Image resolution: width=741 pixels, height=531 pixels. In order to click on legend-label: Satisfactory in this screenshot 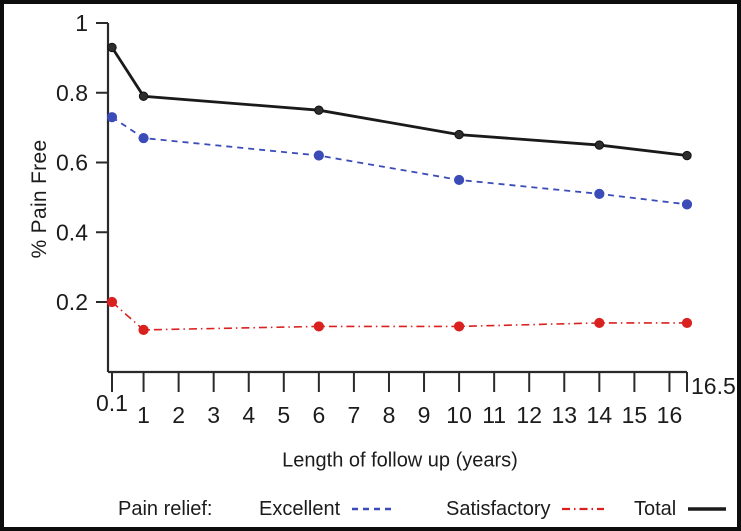, I will do `click(498, 508)`.